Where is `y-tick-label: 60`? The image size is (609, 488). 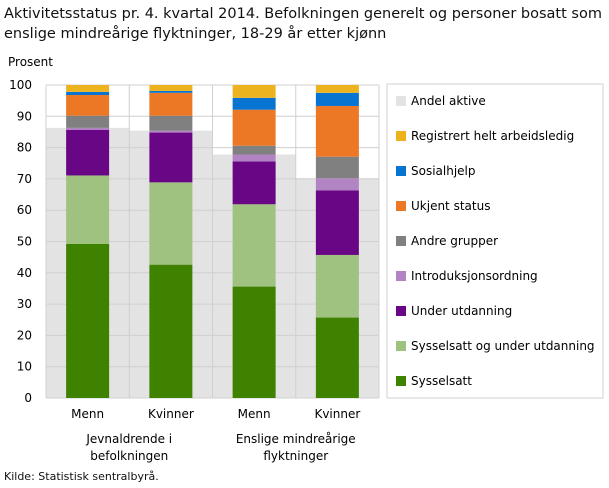 y-tick-label: 60 is located at coordinates (24, 210).